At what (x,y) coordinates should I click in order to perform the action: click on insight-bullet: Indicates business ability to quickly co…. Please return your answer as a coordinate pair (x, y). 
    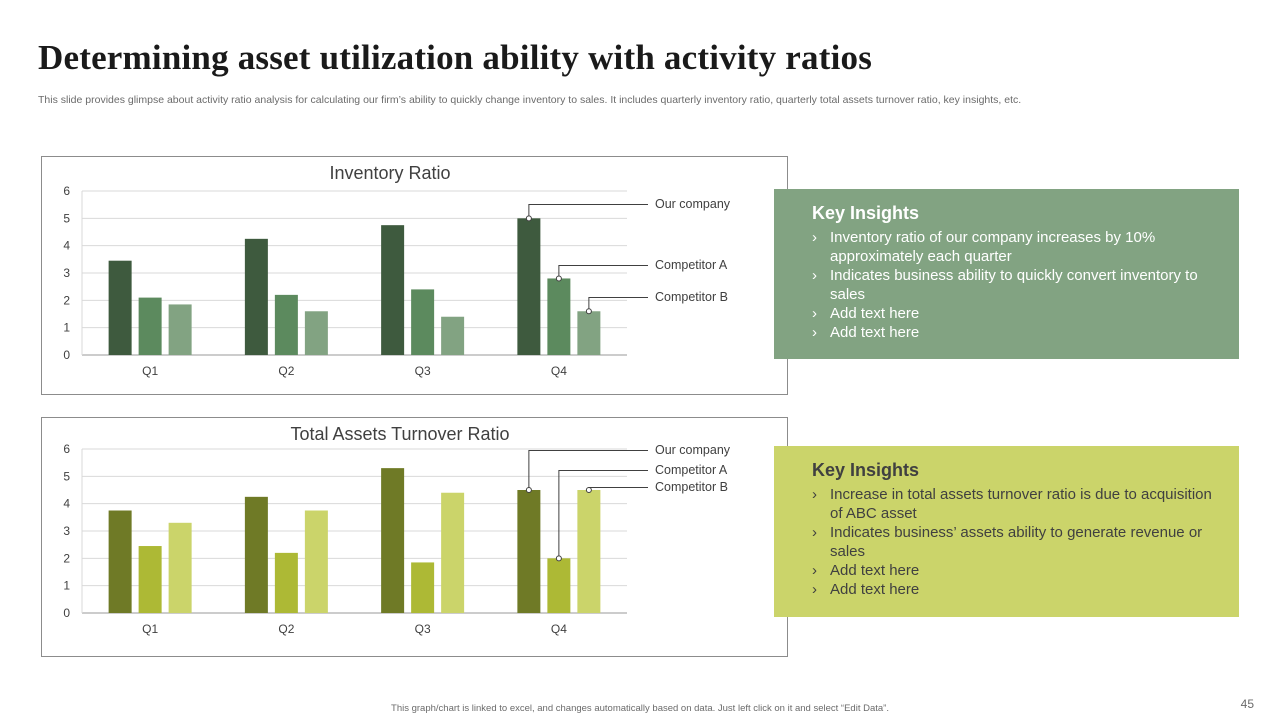
    Looking at the image, I should click on (1015, 285).